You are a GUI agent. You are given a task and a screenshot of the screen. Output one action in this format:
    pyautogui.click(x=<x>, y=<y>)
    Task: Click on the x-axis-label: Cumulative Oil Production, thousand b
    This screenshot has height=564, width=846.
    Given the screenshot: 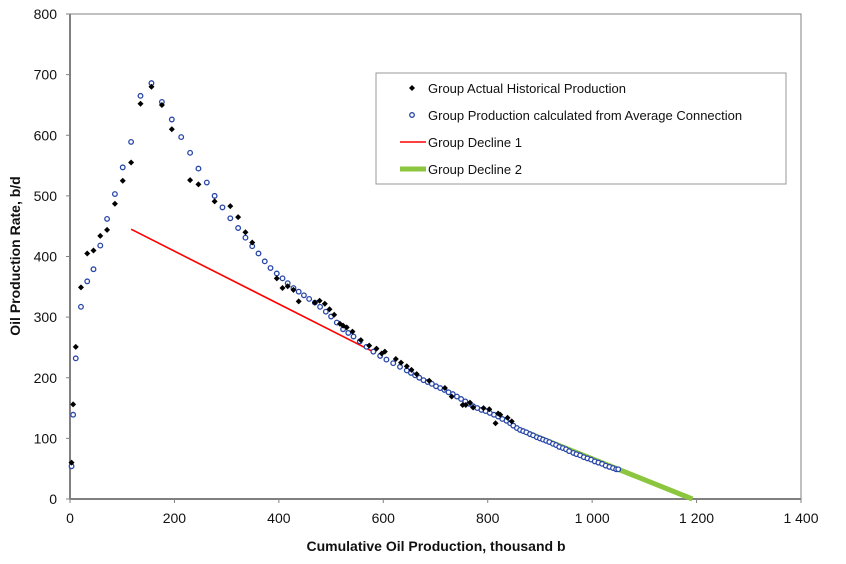 What is the action you would take?
    pyautogui.click(x=435, y=546)
    